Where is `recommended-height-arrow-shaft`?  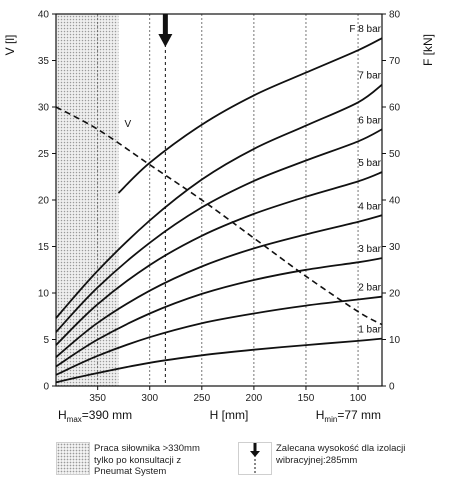 recommended-height-arrow-shaft is located at coordinates (165, 24).